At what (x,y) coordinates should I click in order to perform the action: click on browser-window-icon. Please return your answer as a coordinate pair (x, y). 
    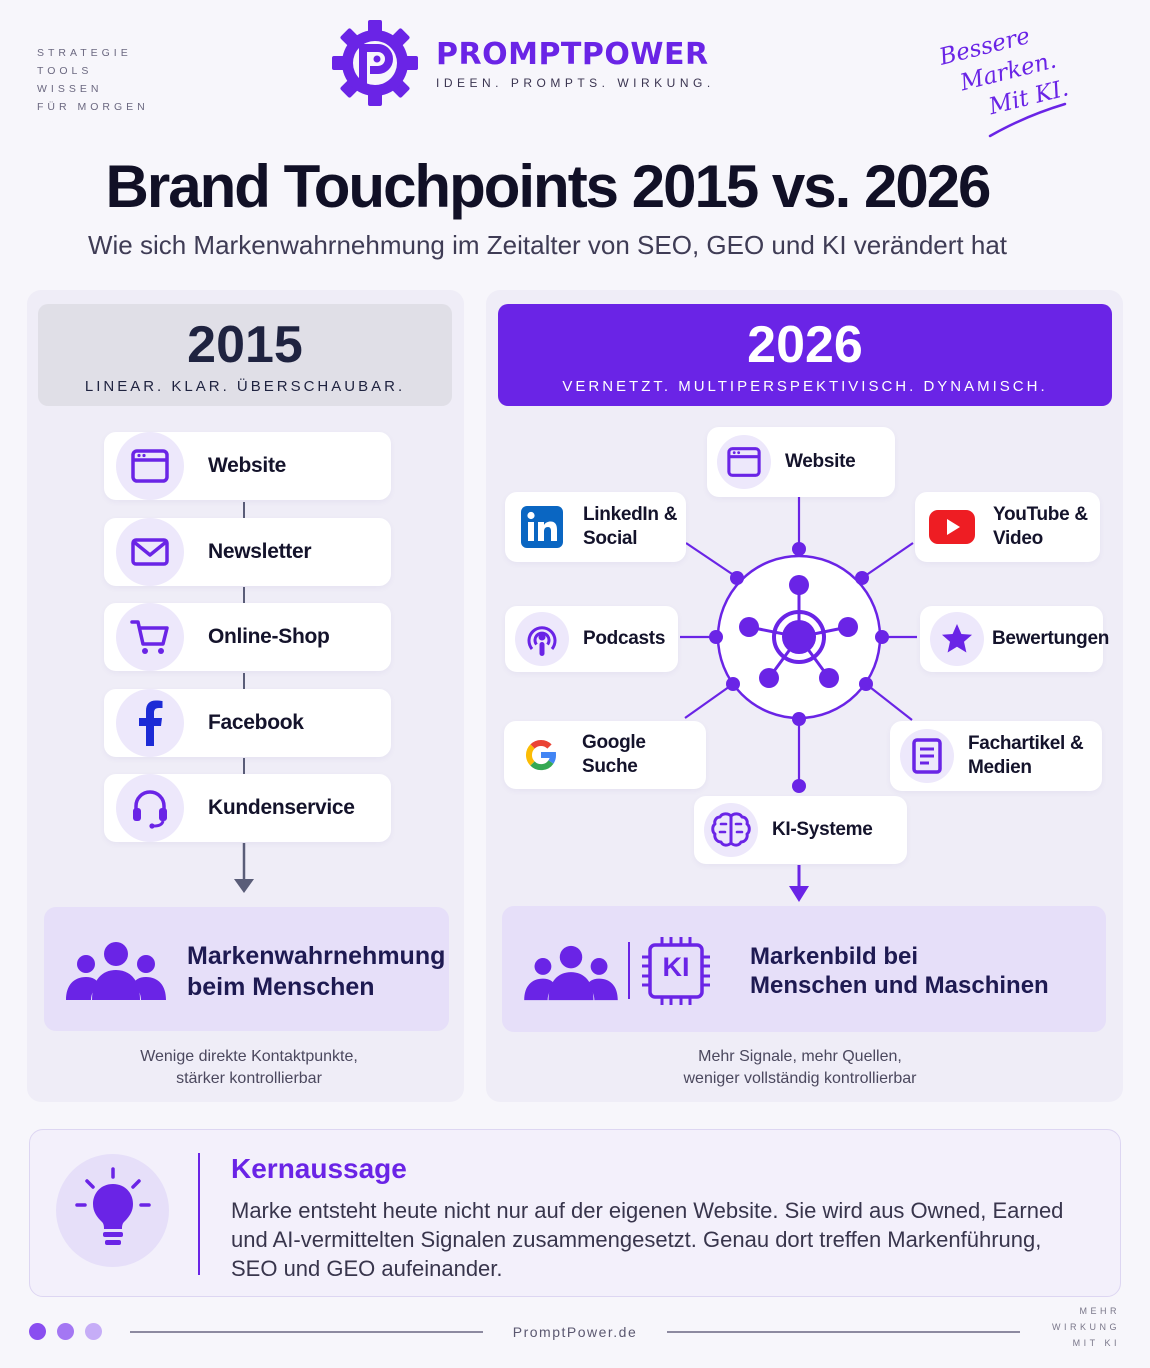
    Looking at the image, I should click on (150, 466).